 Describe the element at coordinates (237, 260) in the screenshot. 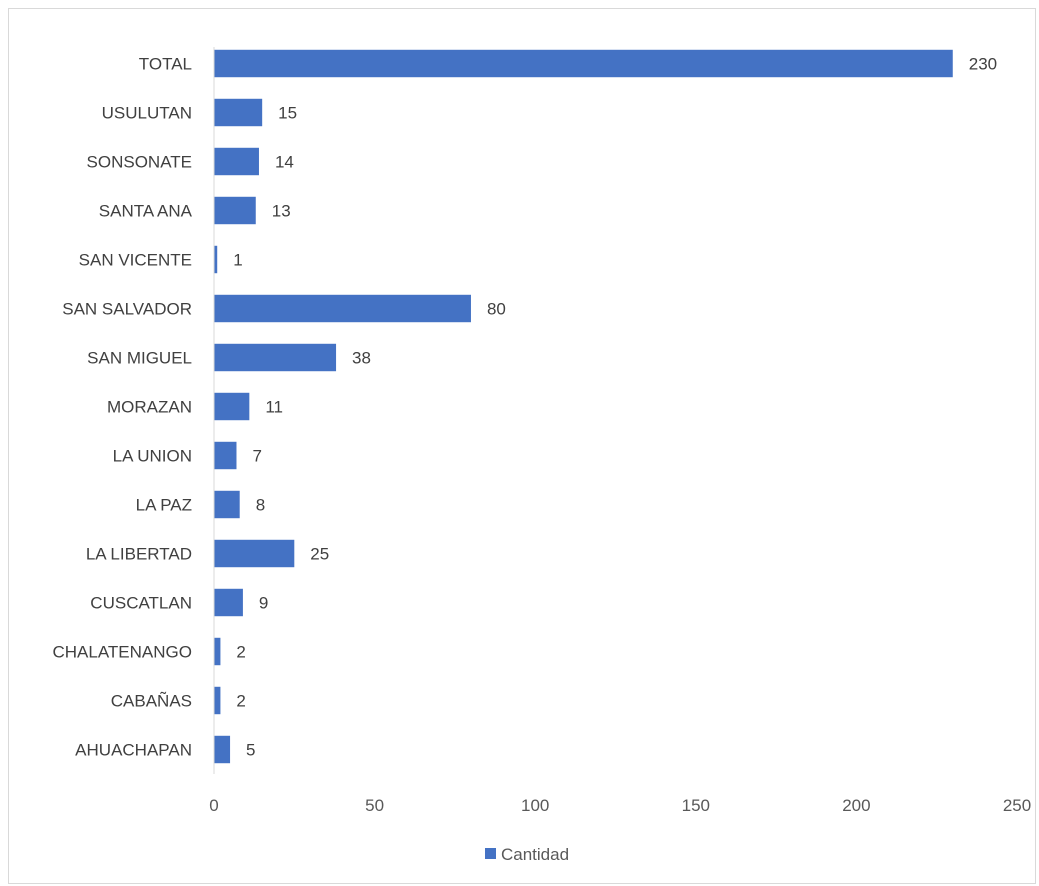

I see `data-label: 1` at that location.